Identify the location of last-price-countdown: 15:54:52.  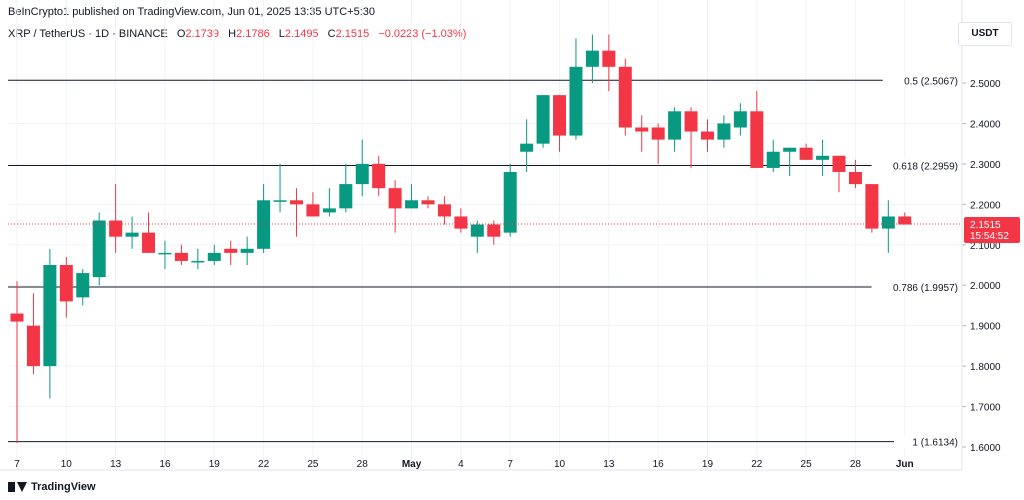
(989, 236).